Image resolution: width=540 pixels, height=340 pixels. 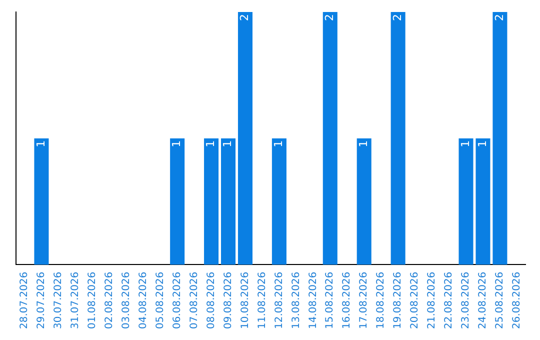 I want to click on x-tick-label: 12.08.2026, so click(x=279, y=301).